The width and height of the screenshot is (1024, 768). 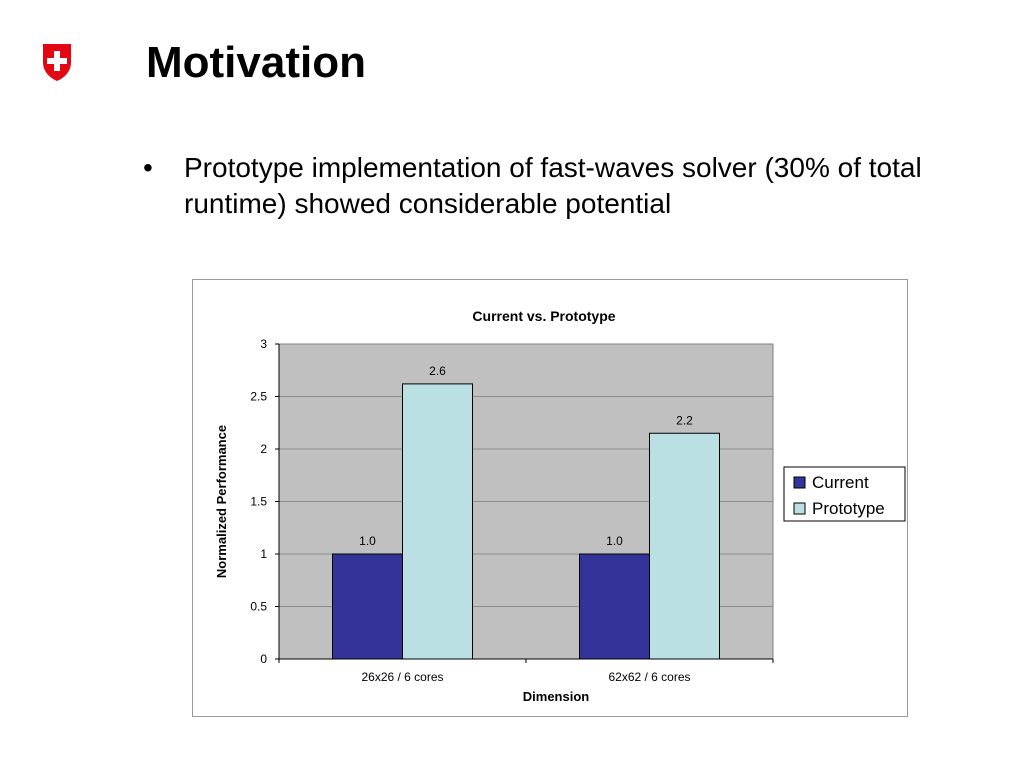 I want to click on x-tick-label: 26x26 / 6 cores, so click(x=402, y=677).